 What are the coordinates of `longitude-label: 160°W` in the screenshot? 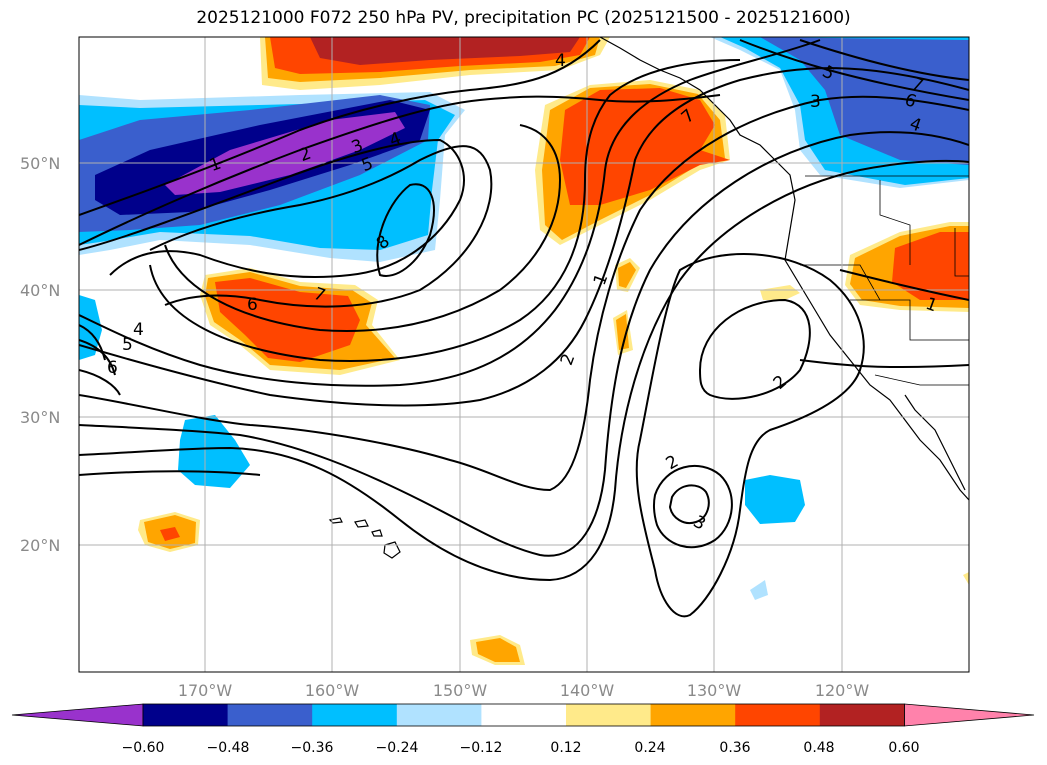 It's located at (332, 690).